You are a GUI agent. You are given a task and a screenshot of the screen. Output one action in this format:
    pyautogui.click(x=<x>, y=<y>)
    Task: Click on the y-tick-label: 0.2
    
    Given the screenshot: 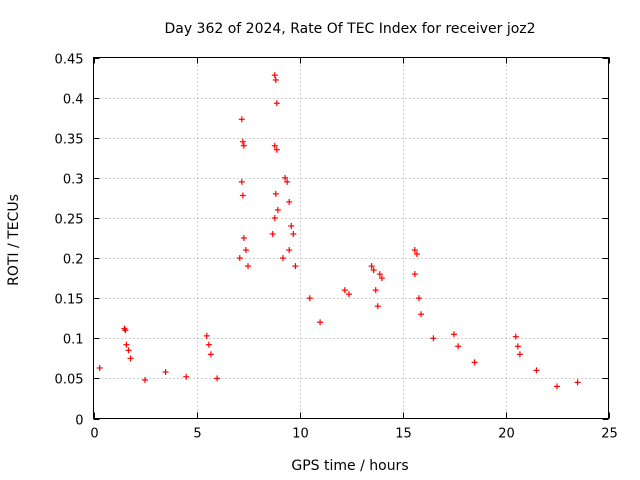 What is the action you would take?
    pyautogui.click(x=73, y=260)
    